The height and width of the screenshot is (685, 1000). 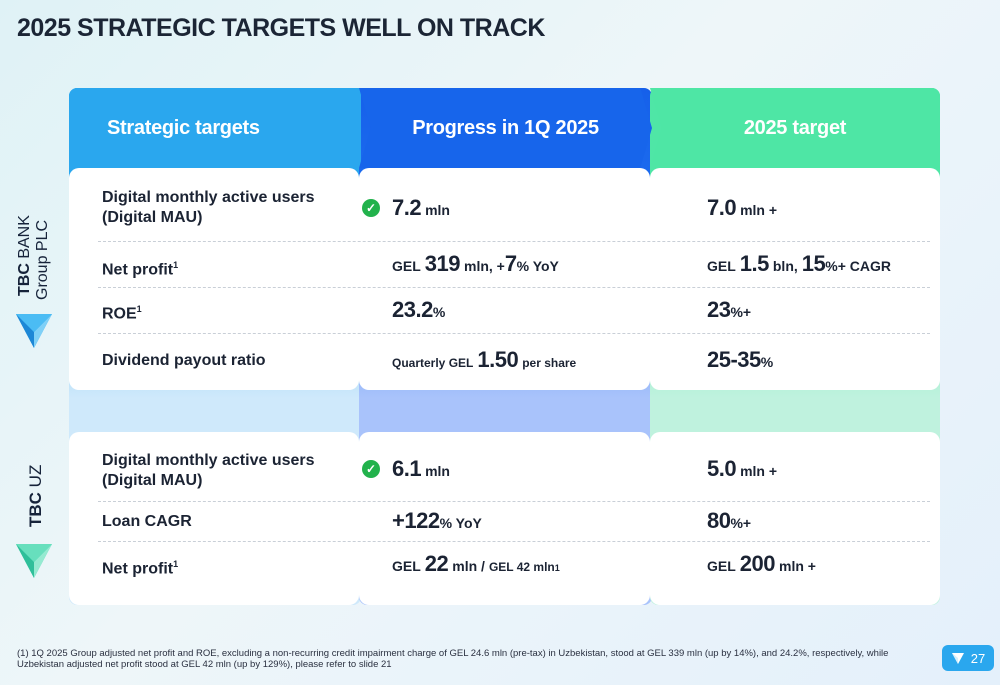 I want to click on group-row-label-dividend: Dividend payout ratio, so click(x=184, y=360).